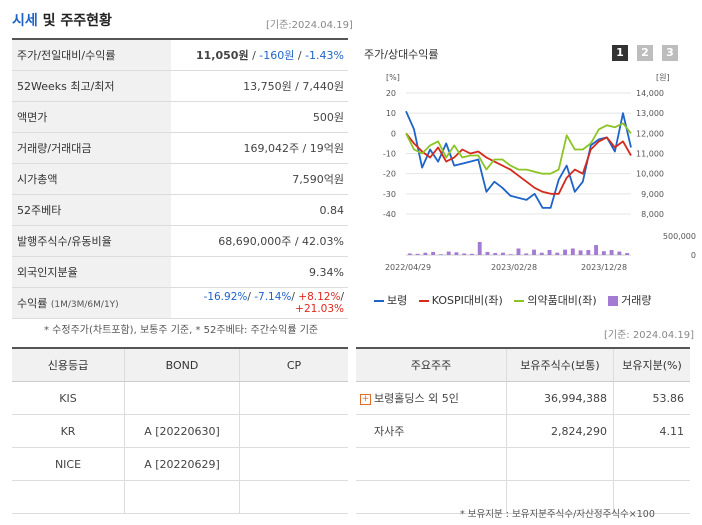 The height and width of the screenshot is (525, 702). I want to click on left-tick-label: -40, so click(389, 214).